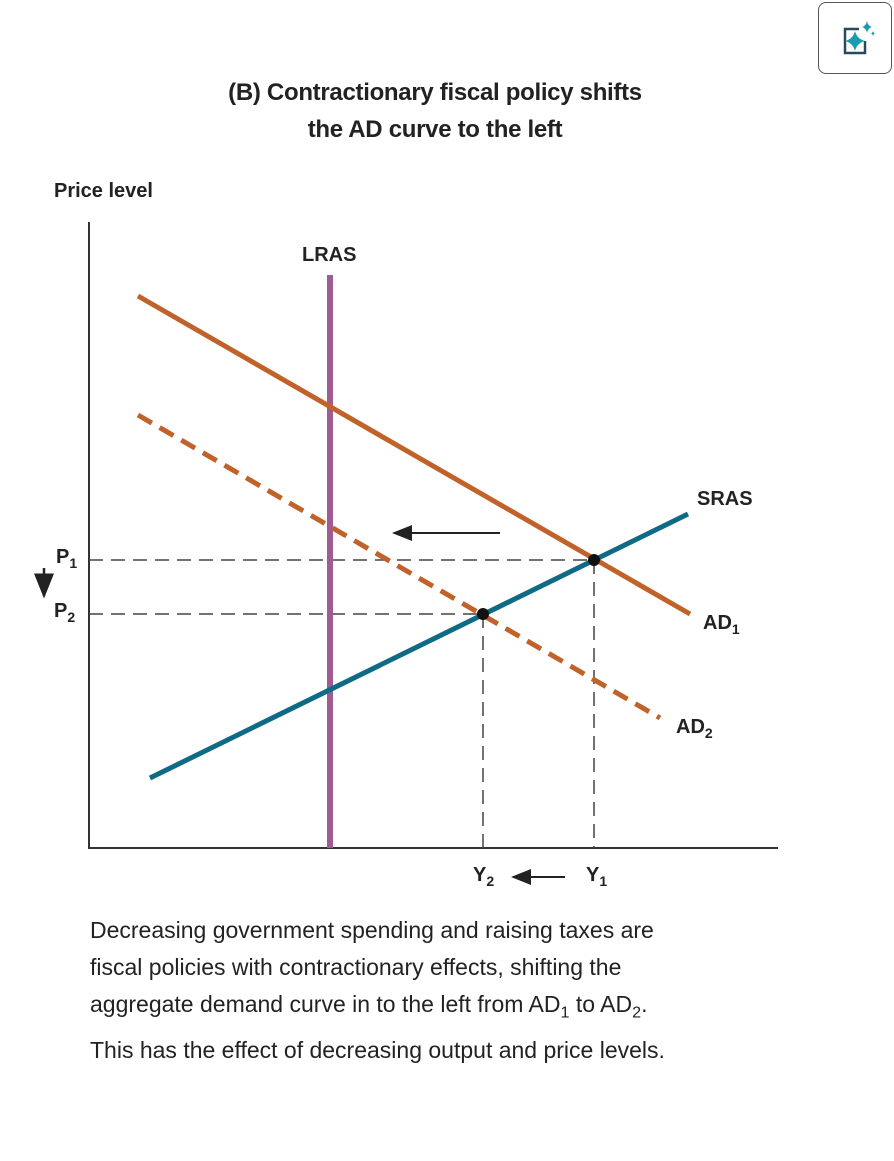 The image size is (894, 1161). I want to click on y2-label: Y2, so click(483, 876).